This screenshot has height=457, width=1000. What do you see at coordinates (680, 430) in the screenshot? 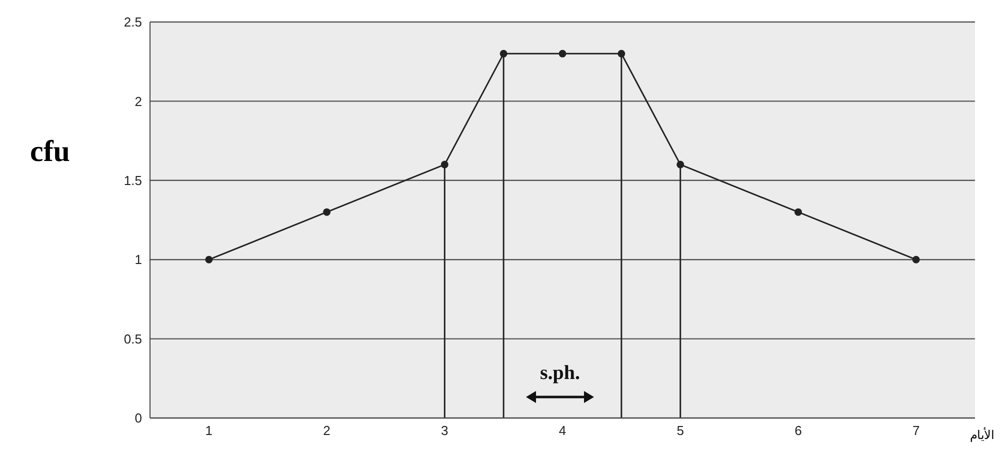
I see `x-tick-label: 5` at bounding box center [680, 430].